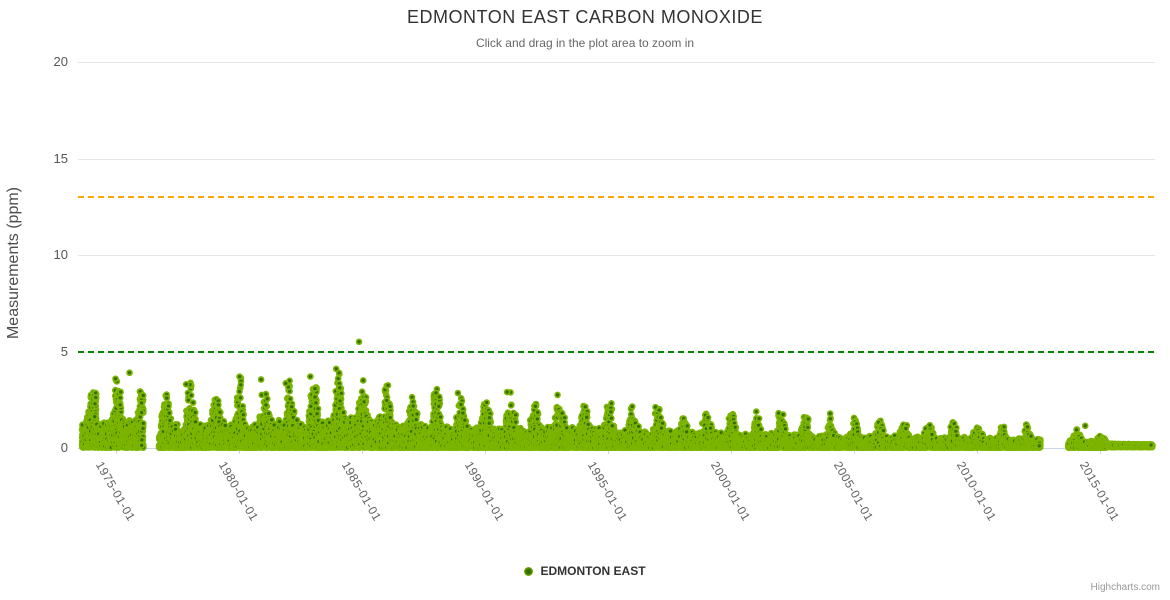 This screenshot has height=600, width=1170. What do you see at coordinates (60, 61) in the screenshot?
I see `y-axis-label: 20` at bounding box center [60, 61].